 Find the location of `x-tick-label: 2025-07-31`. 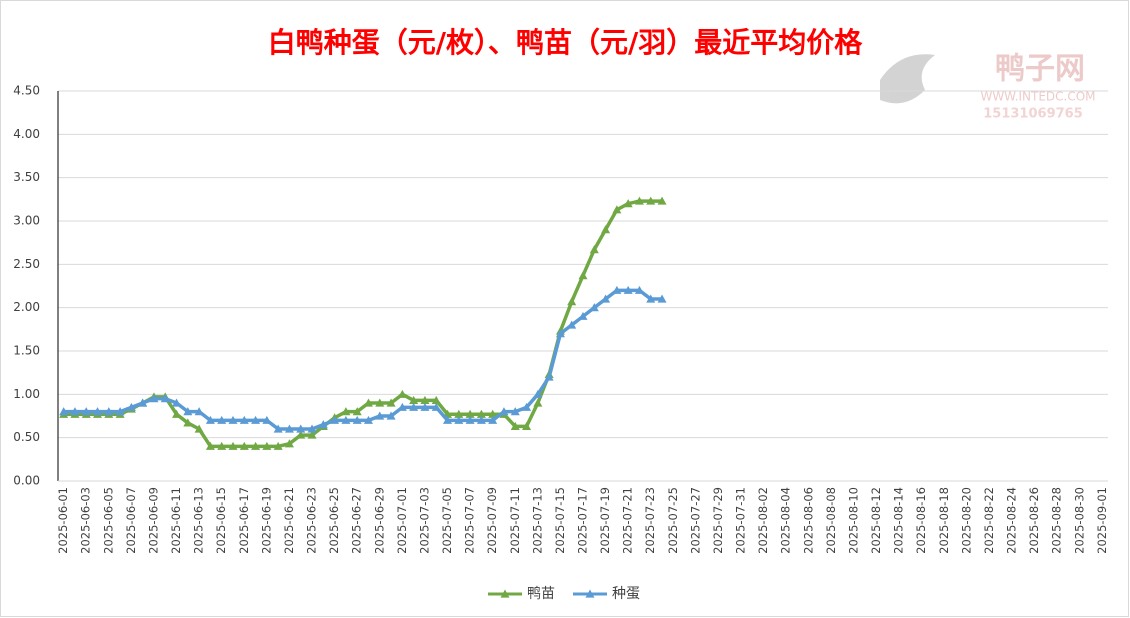

x-tick-label: 2025-07-31 is located at coordinates (741, 520).